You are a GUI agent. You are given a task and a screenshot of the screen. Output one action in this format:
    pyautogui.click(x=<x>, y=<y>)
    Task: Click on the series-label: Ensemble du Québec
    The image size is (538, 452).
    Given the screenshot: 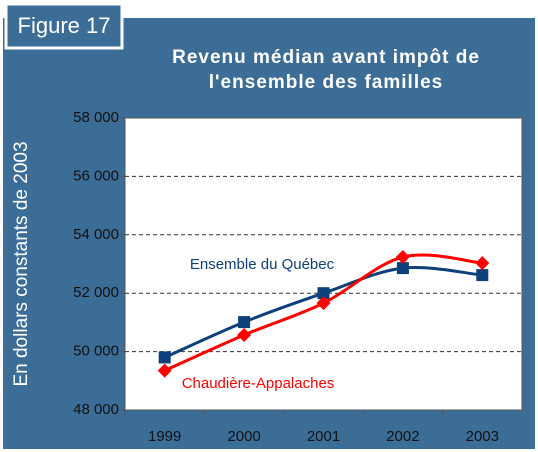 What is the action you would take?
    pyautogui.click(x=262, y=264)
    